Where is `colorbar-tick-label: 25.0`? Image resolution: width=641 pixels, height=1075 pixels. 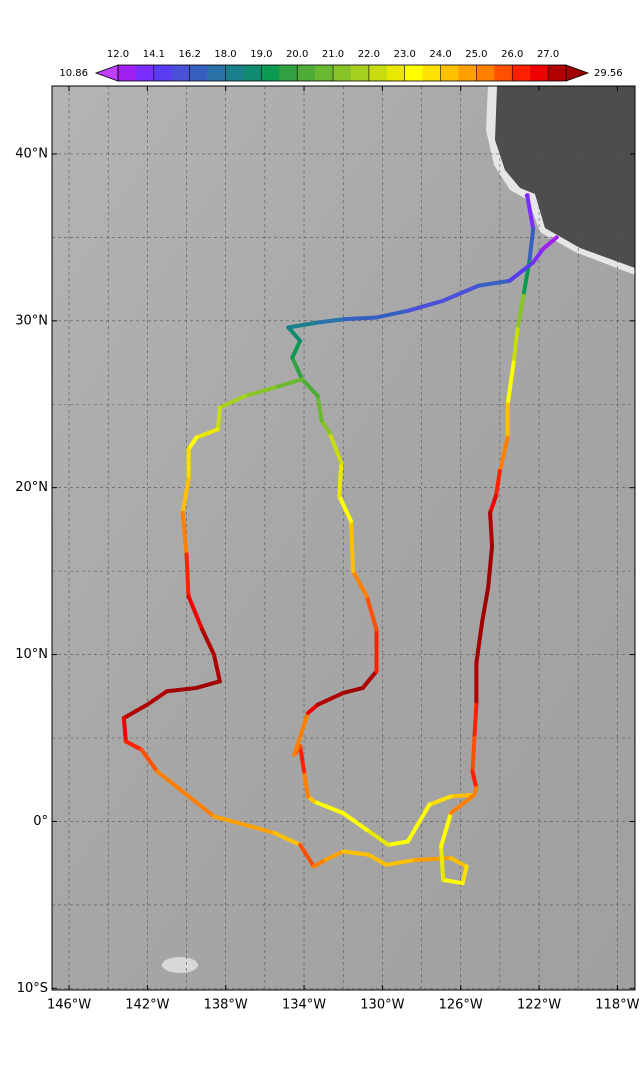
colorbar-tick-label: 25.0 is located at coordinates (476, 54).